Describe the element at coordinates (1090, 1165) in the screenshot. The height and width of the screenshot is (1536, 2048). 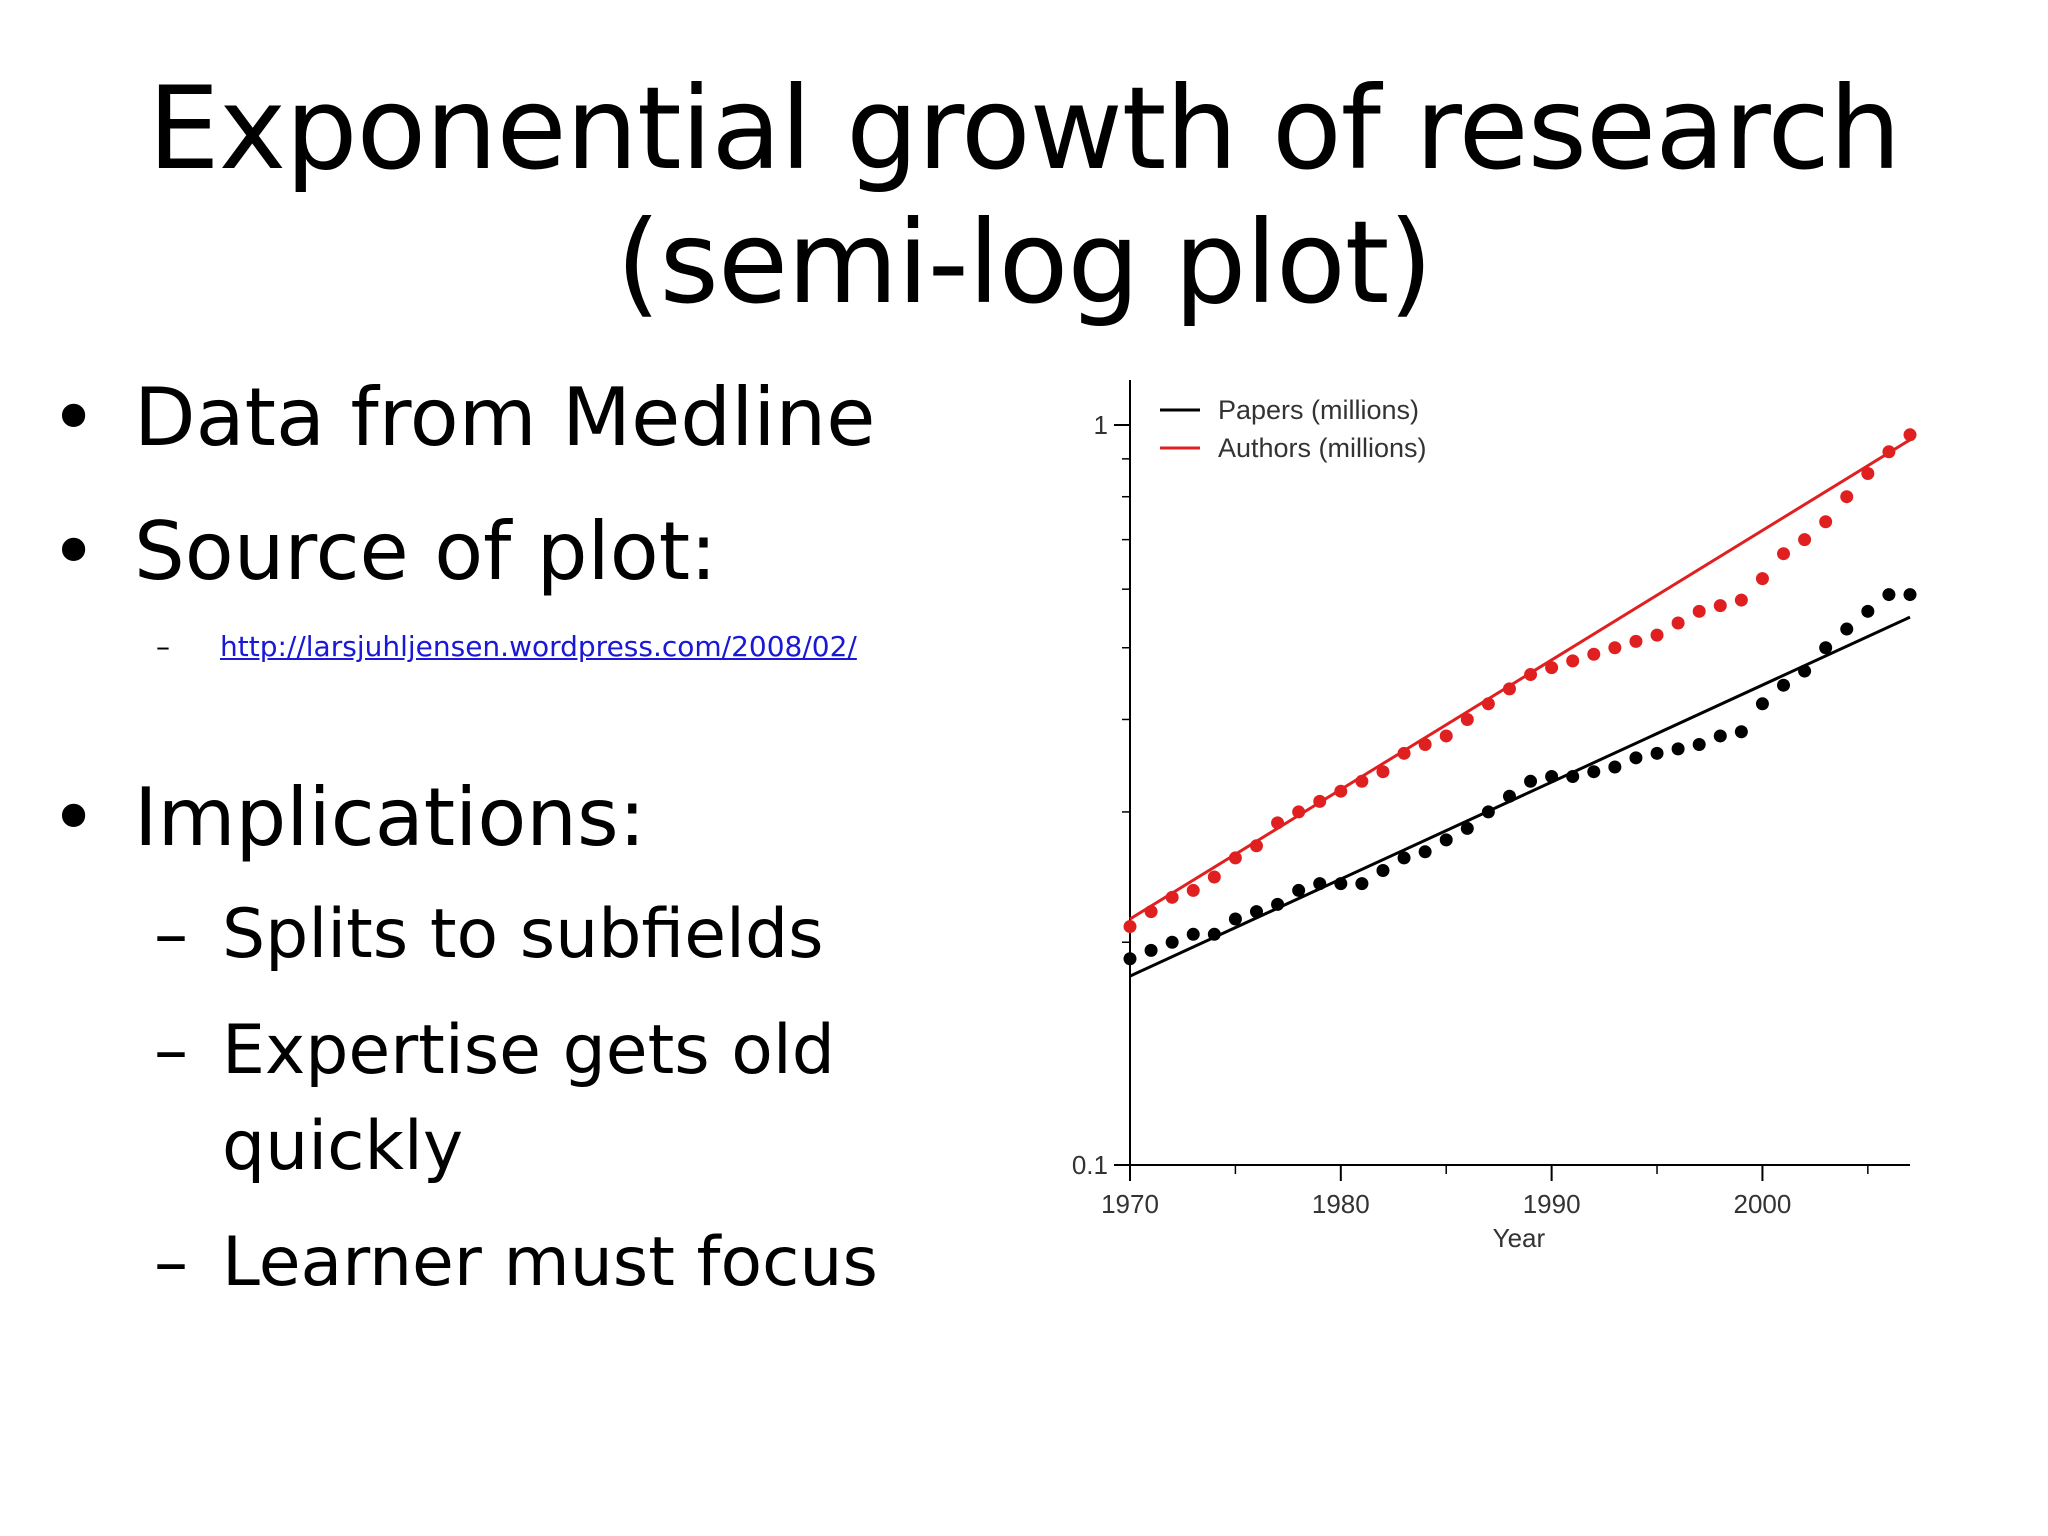
I see `y-tick-label: 0.1` at that location.